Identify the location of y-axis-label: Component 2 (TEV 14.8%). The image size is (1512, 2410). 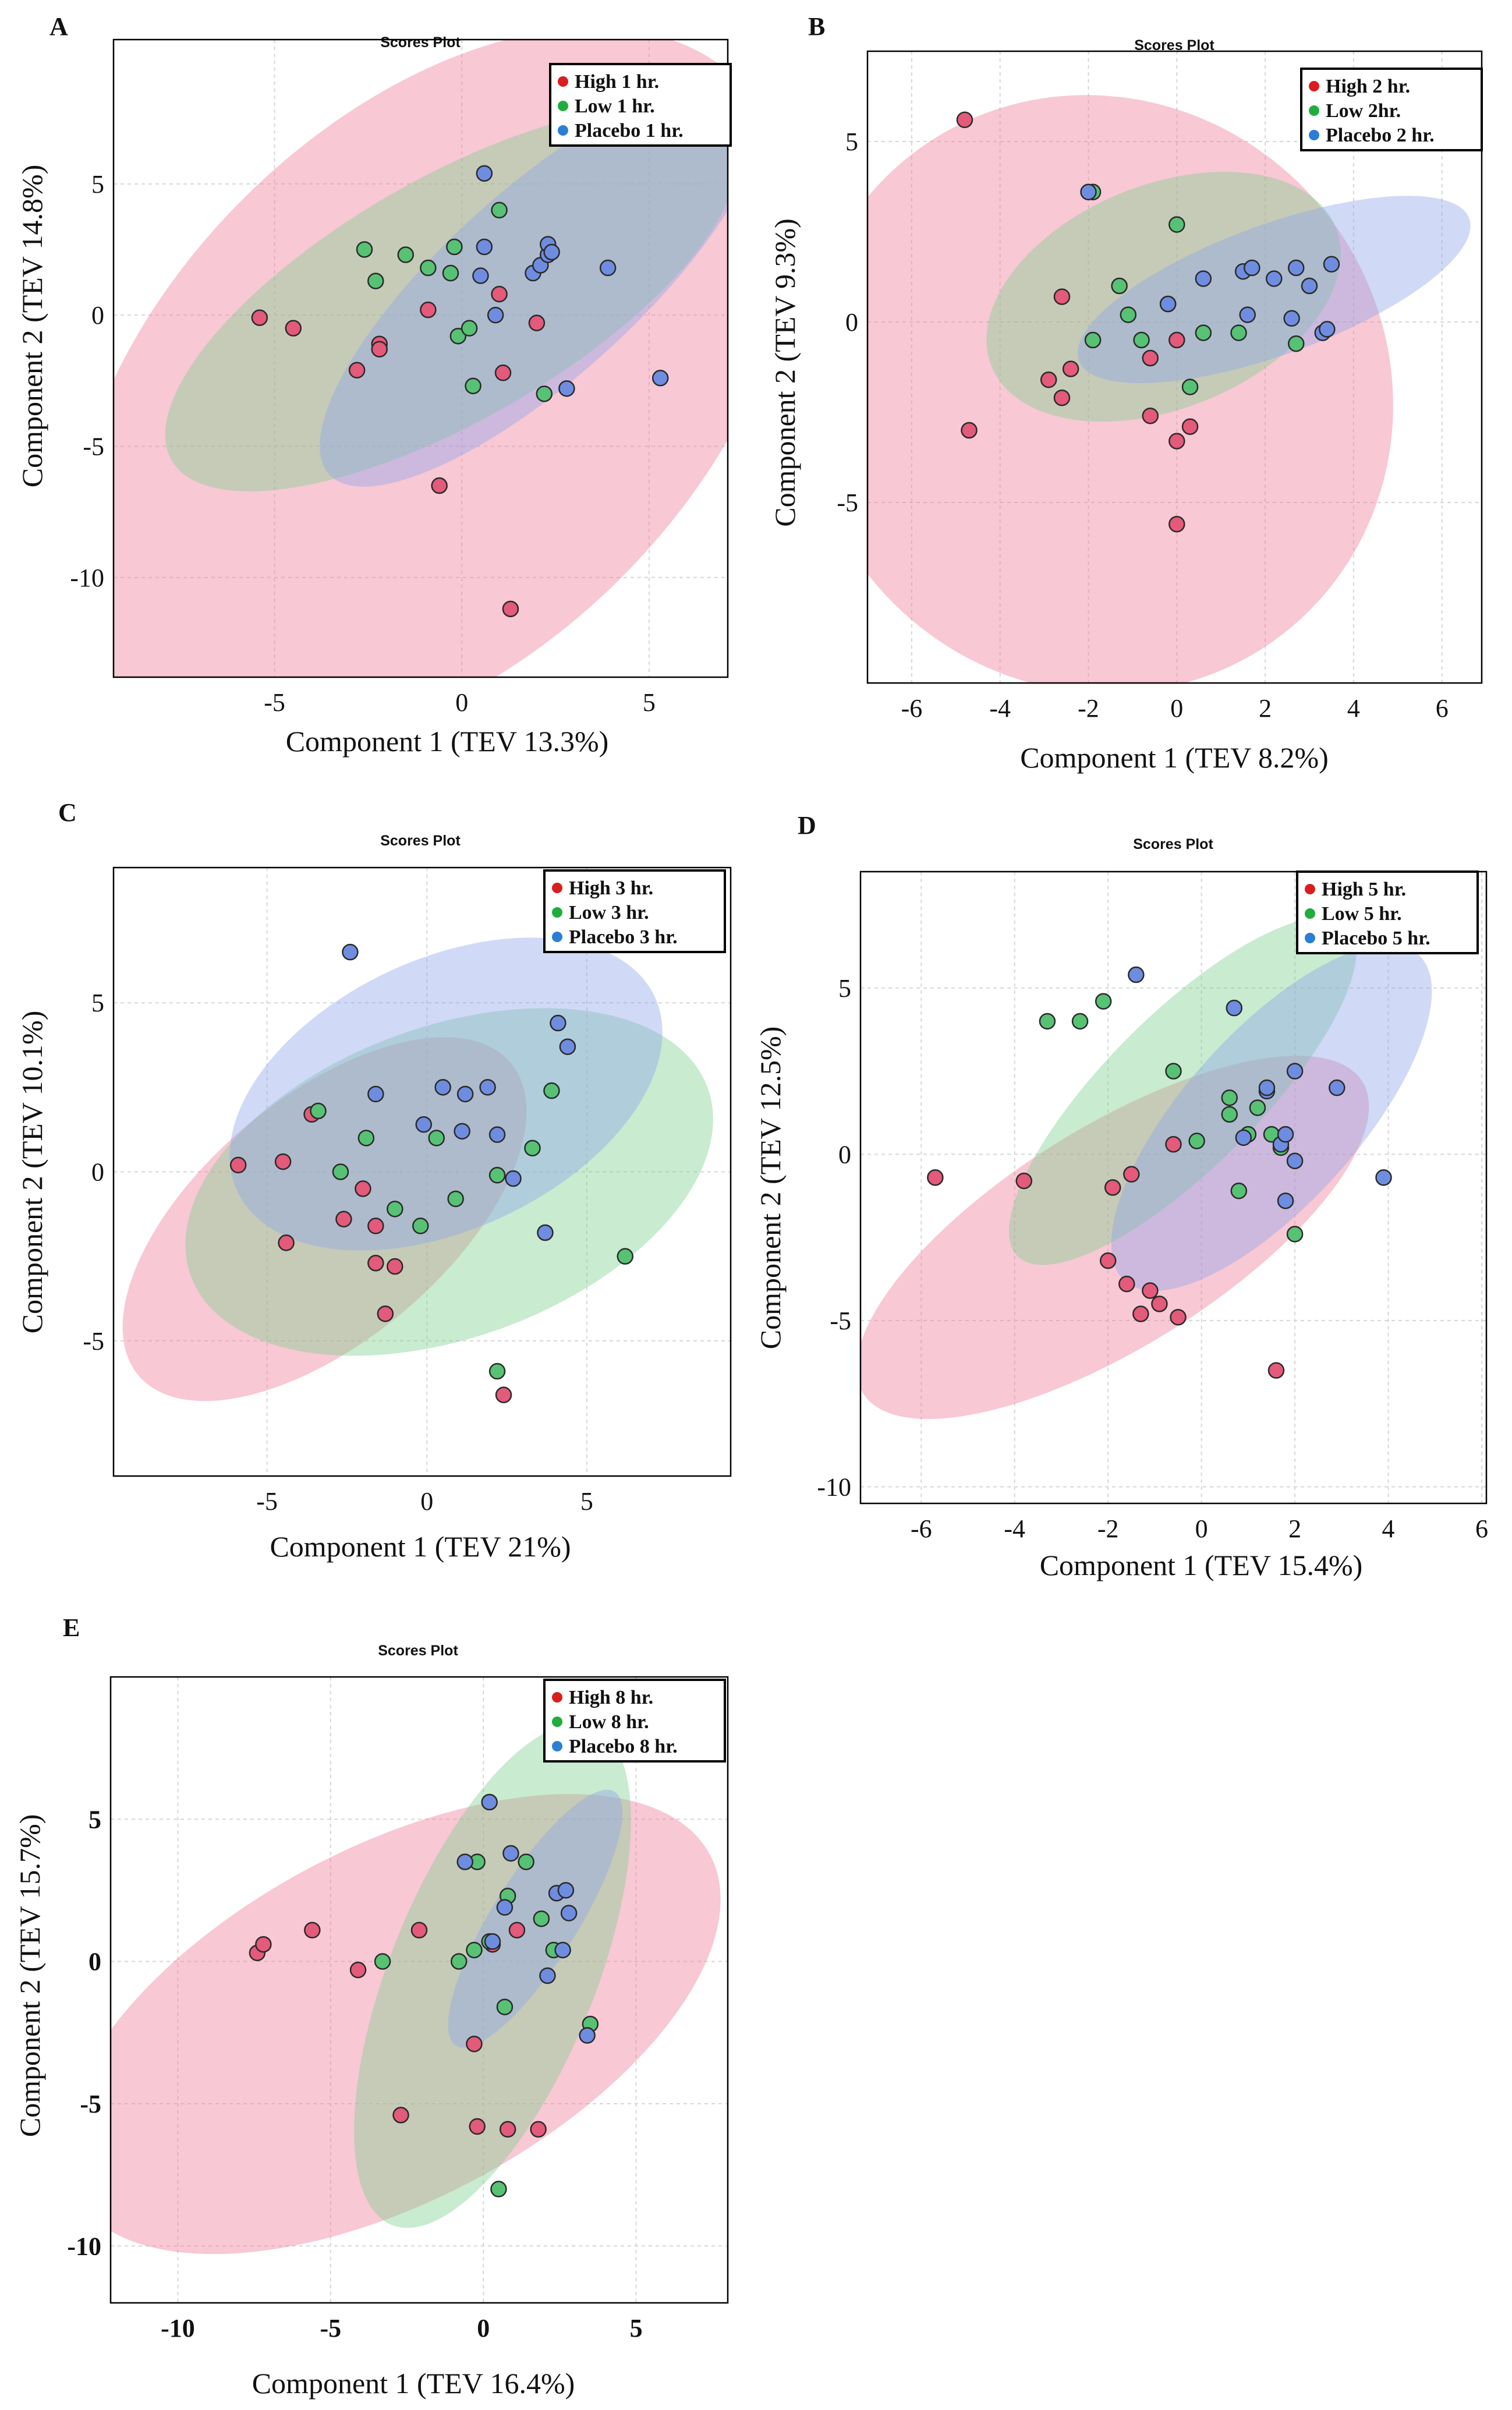
(32, 326).